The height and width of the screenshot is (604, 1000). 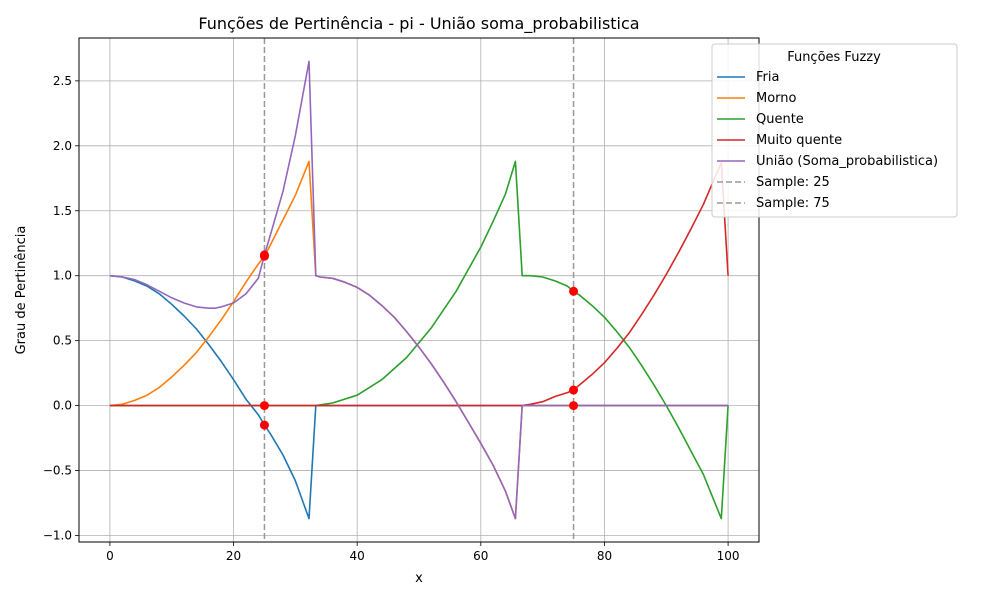 I want to click on y-axis-ticks: −1.0 −0.5 0.0 0.5 1.0 1.5 2.0 2.5, so click(x=61, y=308).